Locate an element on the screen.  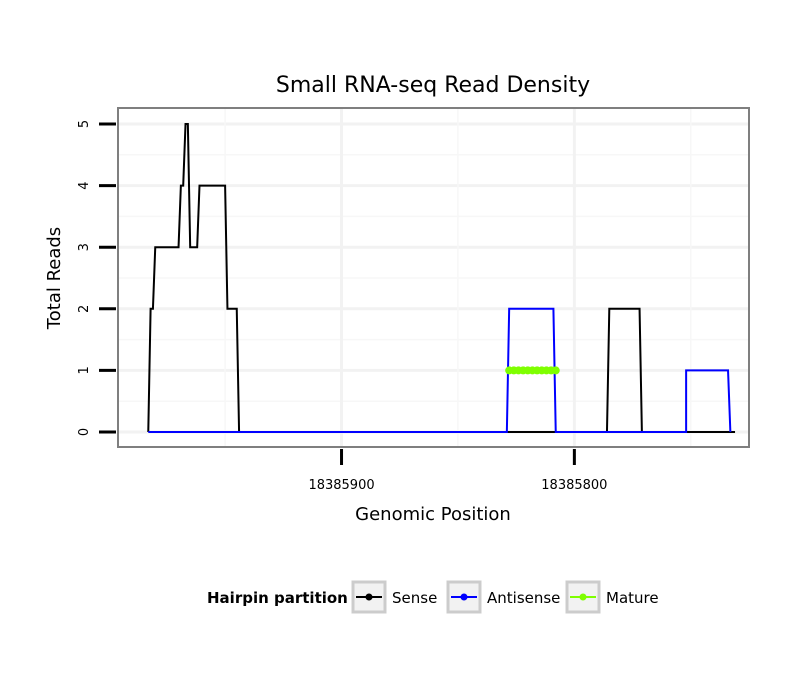
y-tick-label: 3 is located at coordinates (84, 247).